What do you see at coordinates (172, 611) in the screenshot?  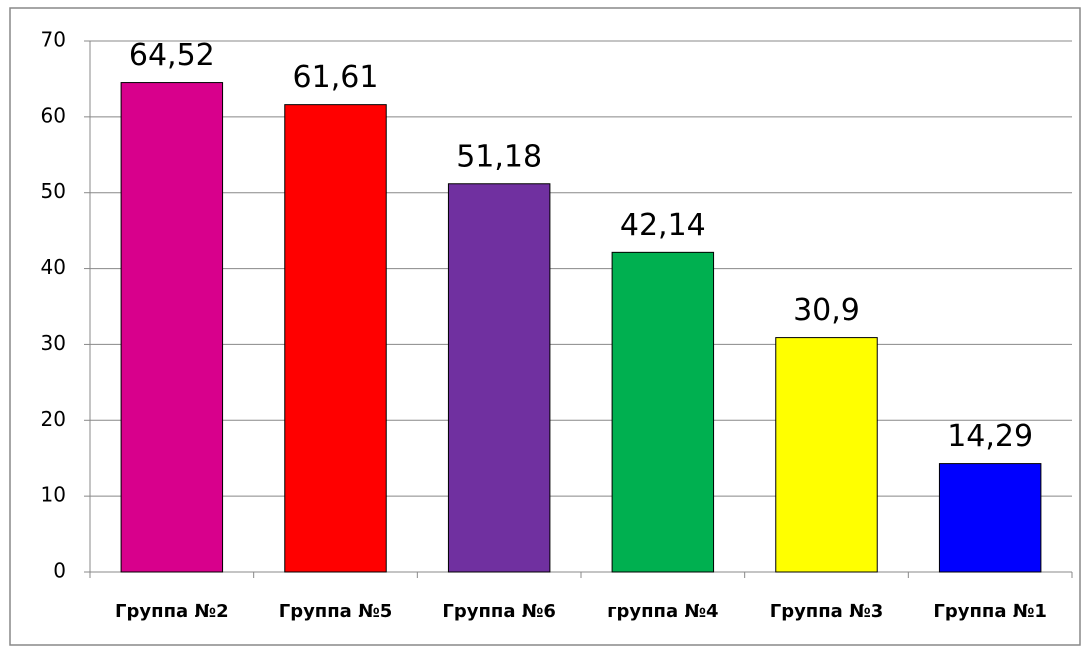 I see `x-tick-label: Группа №2` at bounding box center [172, 611].